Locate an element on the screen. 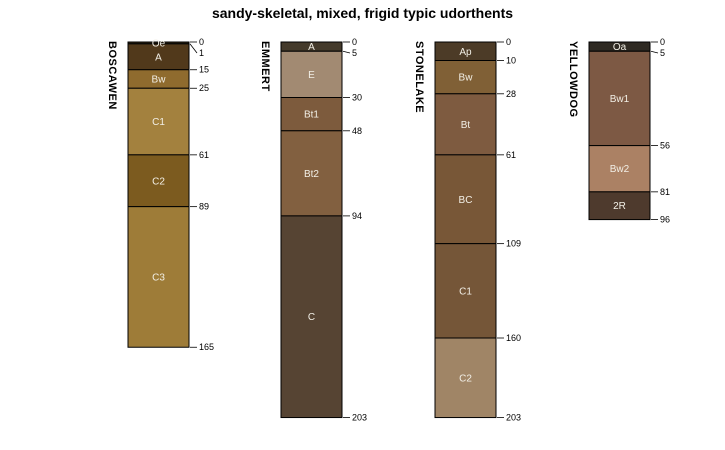 This screenshot has width=725, height=450. profile-name: YELLOWDOG is located at coordinates (573, 79).